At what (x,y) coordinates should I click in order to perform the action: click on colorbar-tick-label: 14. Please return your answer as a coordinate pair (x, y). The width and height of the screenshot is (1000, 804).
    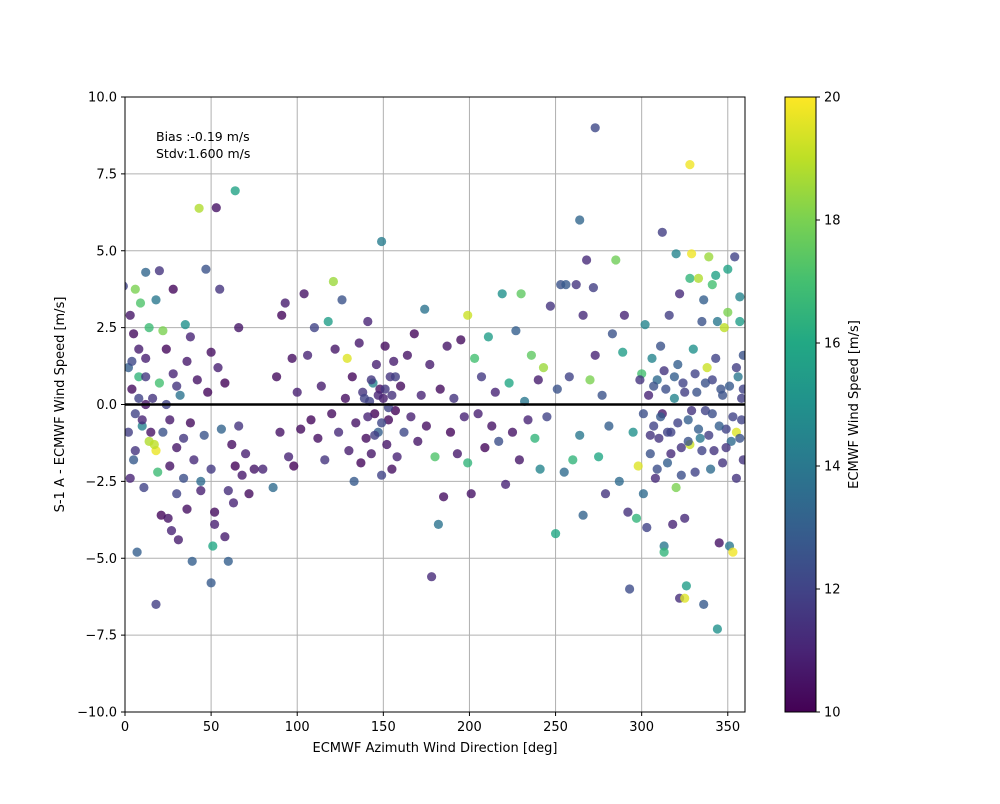
    Looking at the image, I should click on (832, 467).